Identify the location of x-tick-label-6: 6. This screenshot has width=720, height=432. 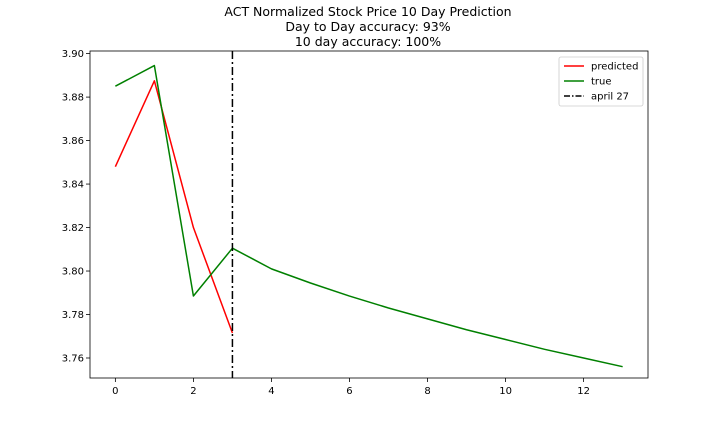
(349, 391).